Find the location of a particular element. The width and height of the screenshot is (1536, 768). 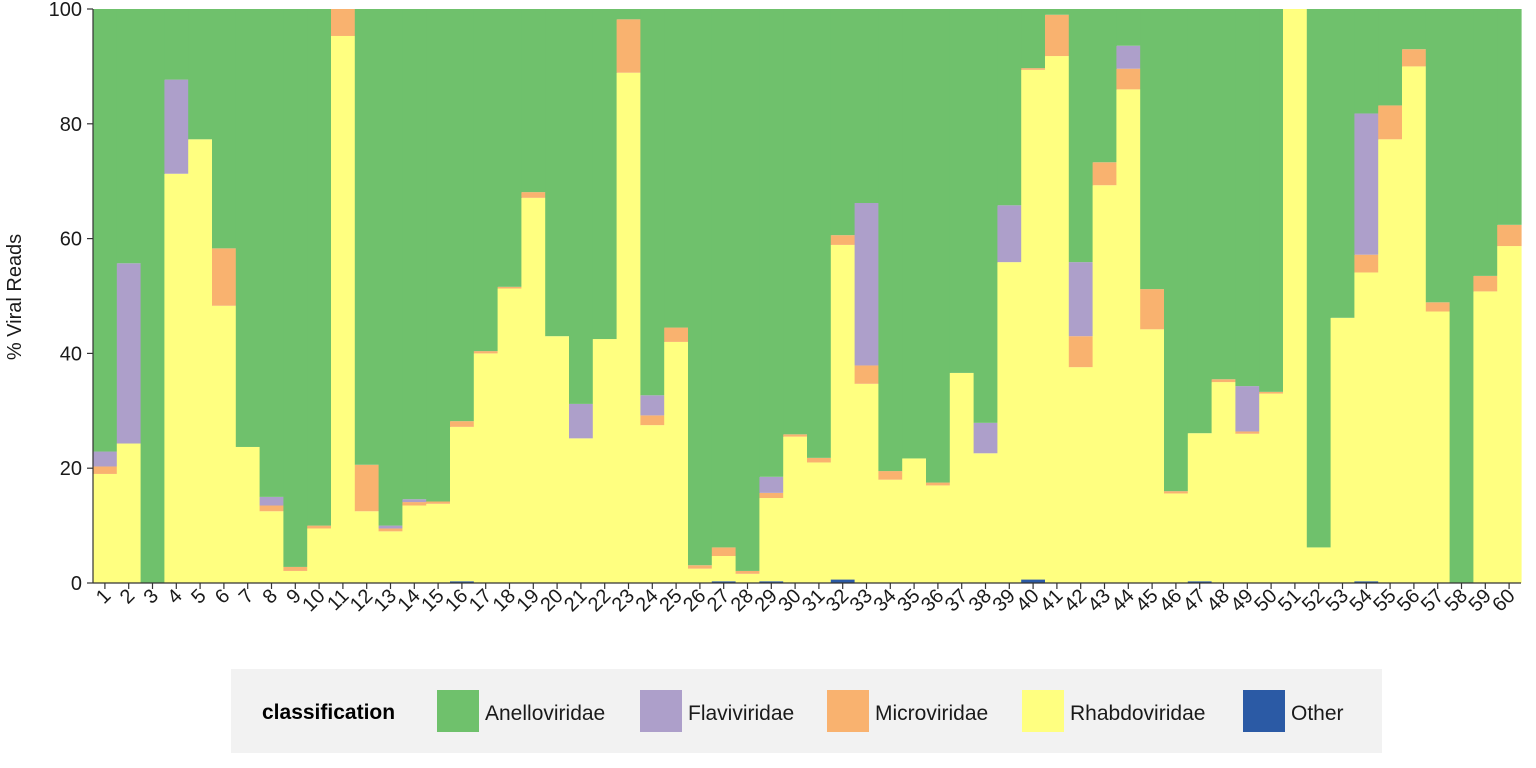

x-tick-label-2: 2 is located at coordinates (127, 596).